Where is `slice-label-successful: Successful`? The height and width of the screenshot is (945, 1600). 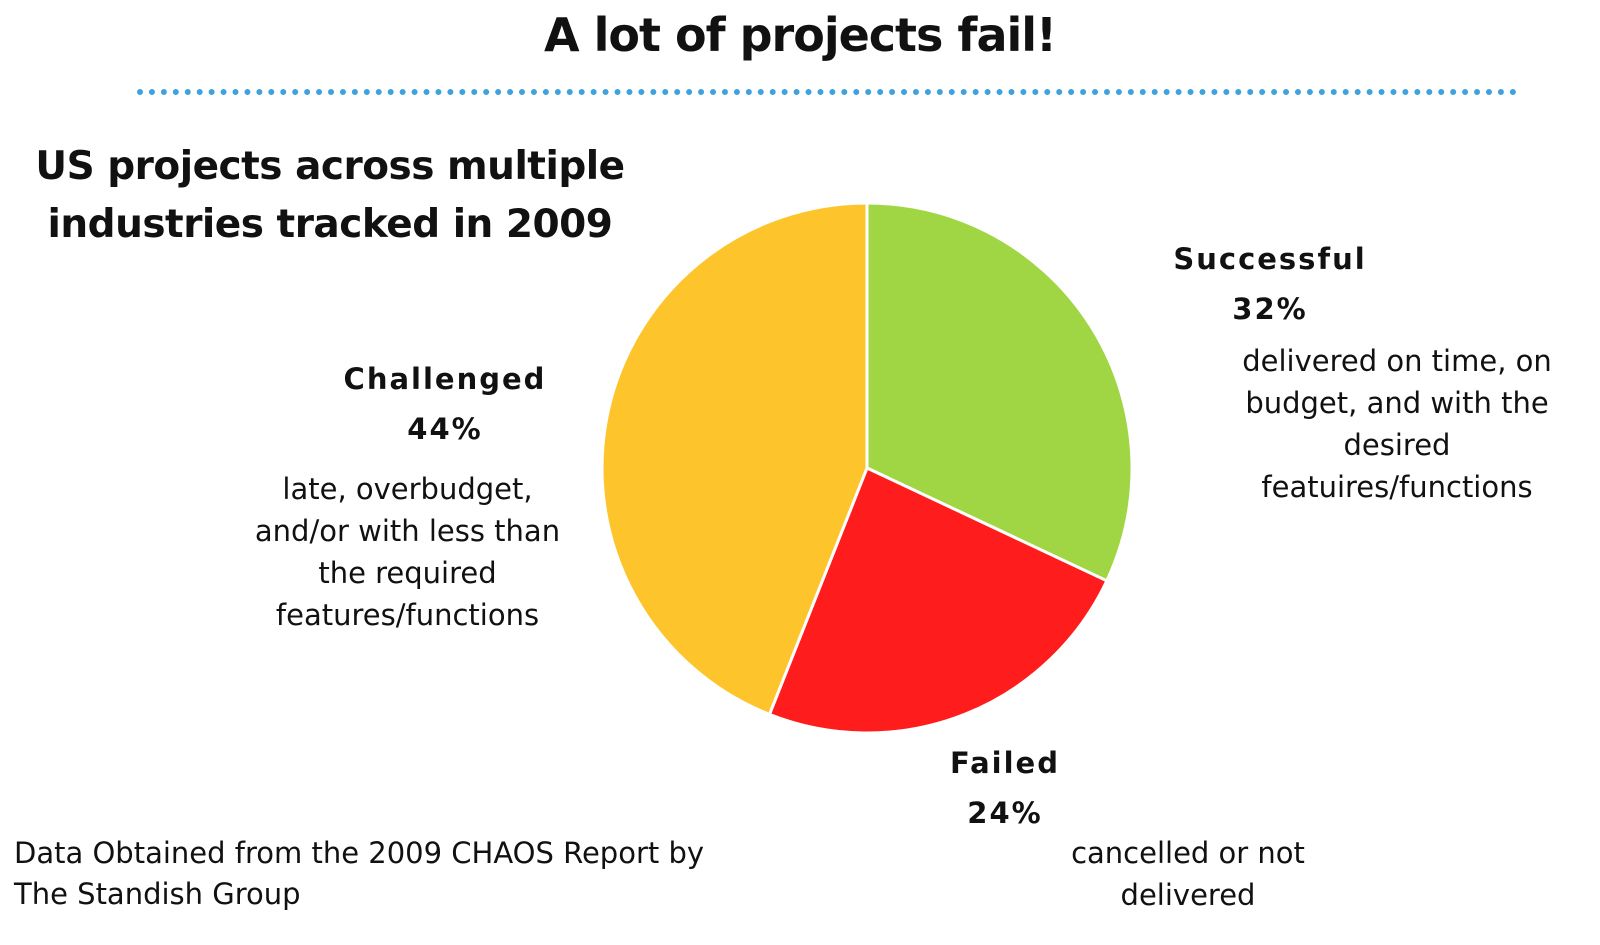
slice-label-successful: Successful is located at coordinates (1270, 259).